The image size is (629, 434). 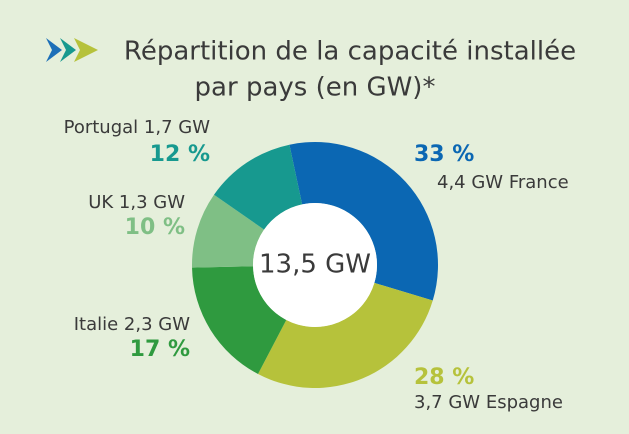 I want to click on donut-hole, so click(x=315, y=265).